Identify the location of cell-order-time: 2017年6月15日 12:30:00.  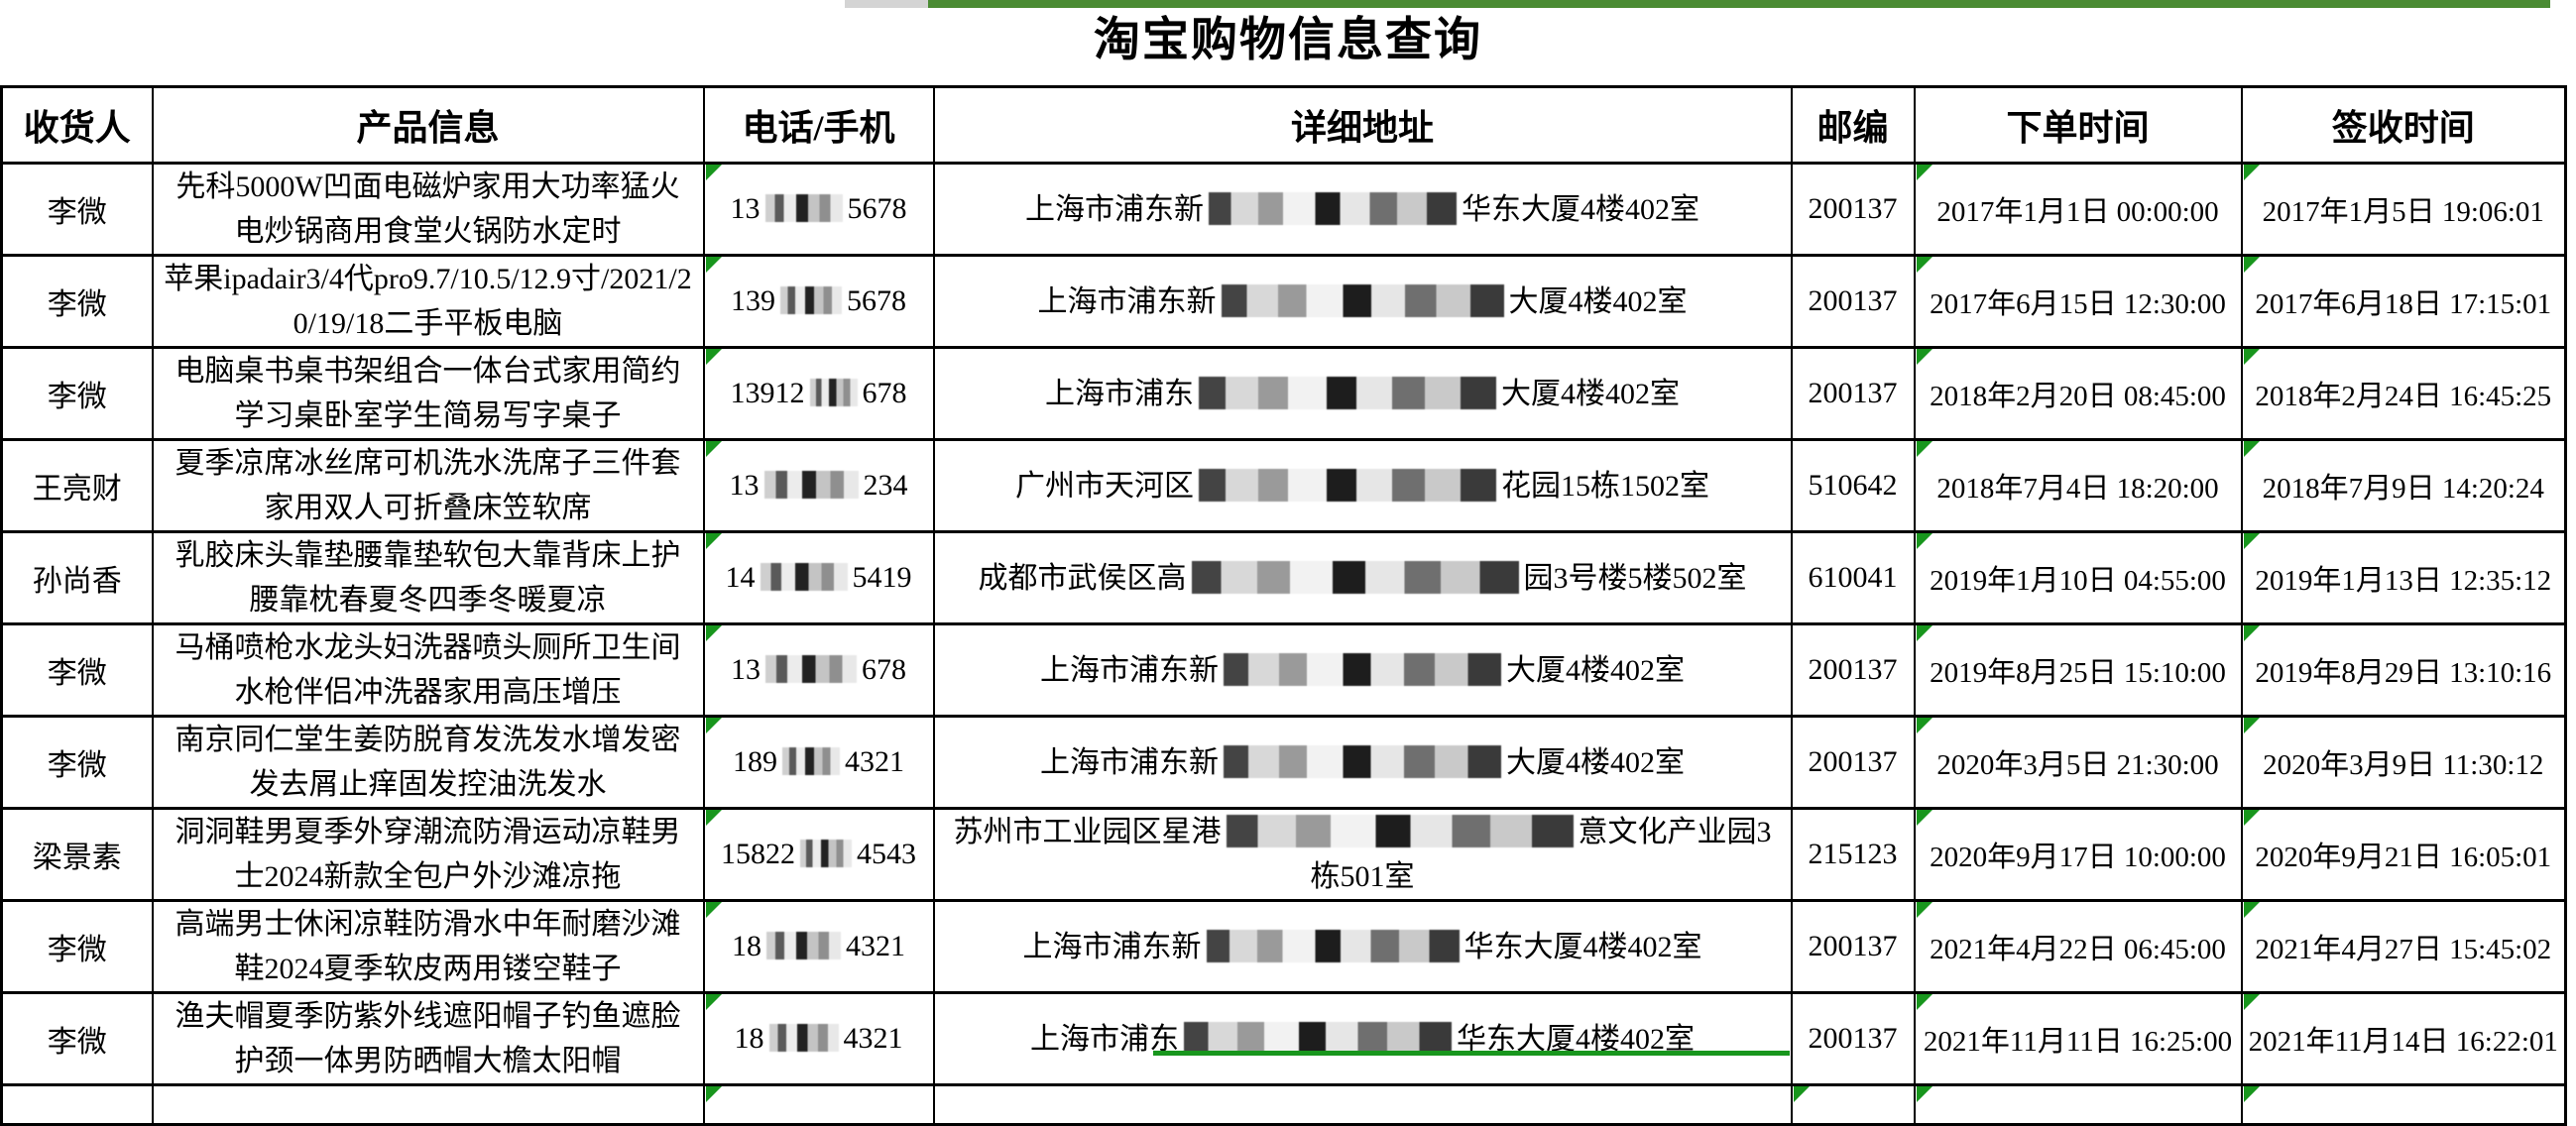
(2078, 301).